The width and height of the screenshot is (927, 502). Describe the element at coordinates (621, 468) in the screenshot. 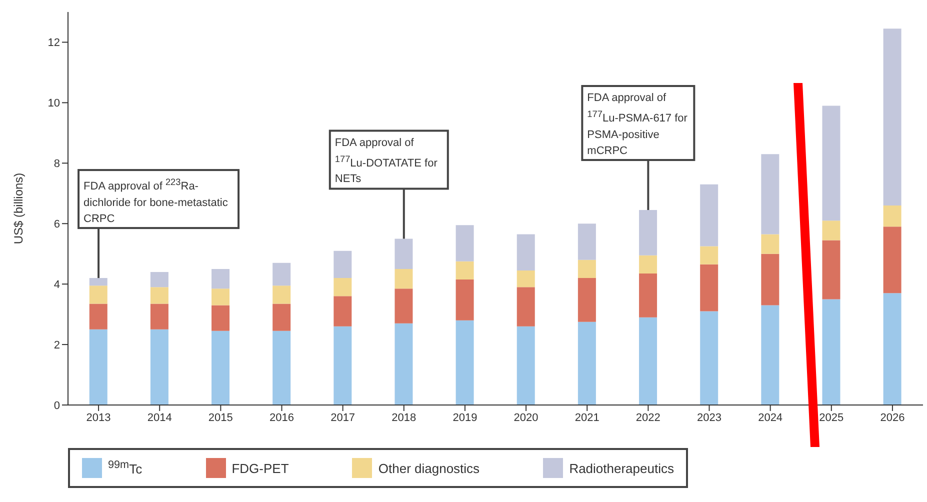

I see `legend-label: Radiotherapeutics` at that location.